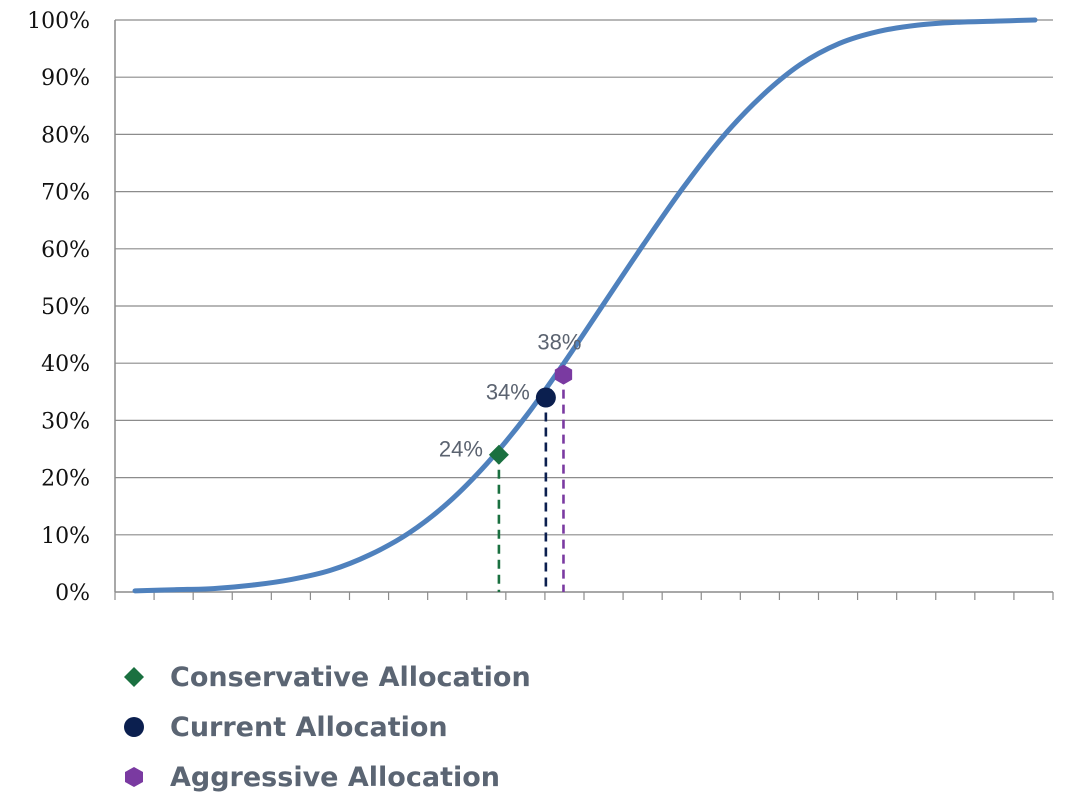 The width and height of the screenshot is (1068, 802). I want to click on legend-label: Conservative Allocation, so click(350, 677).